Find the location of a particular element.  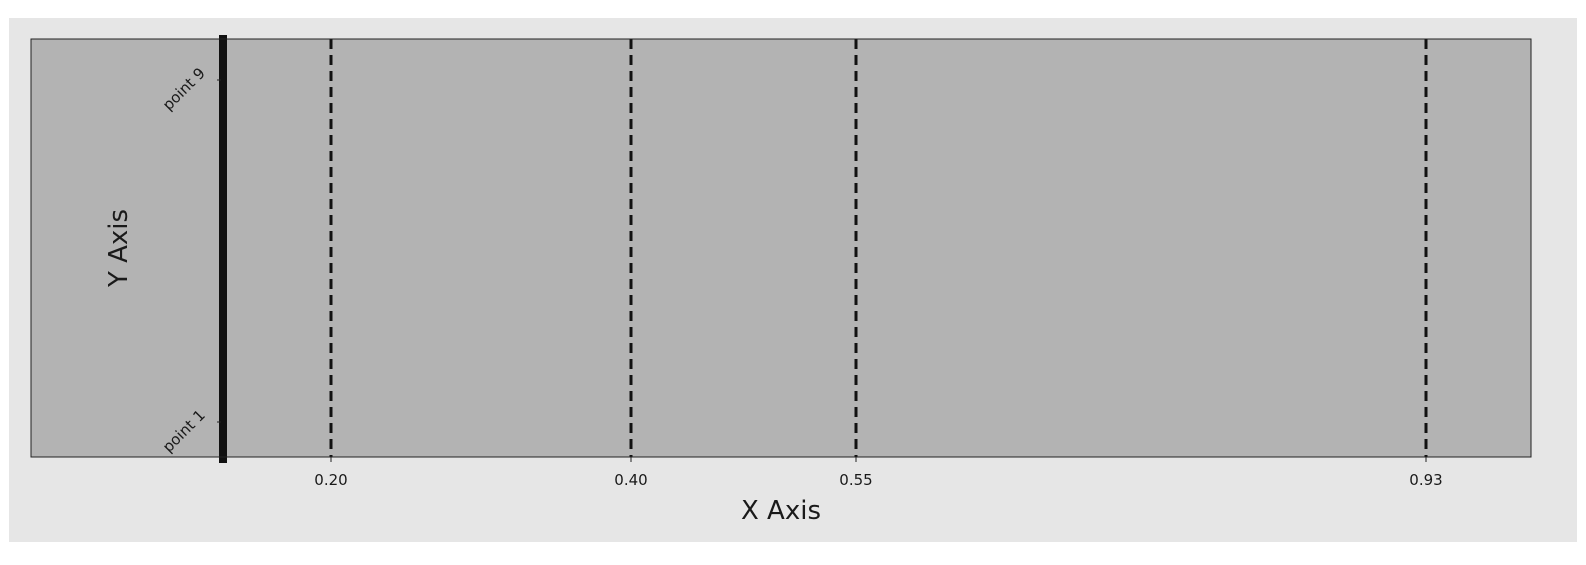

x-axis-ticks: 0.20 0.40 0.55 0.93 is located at coordinates (878, 473).